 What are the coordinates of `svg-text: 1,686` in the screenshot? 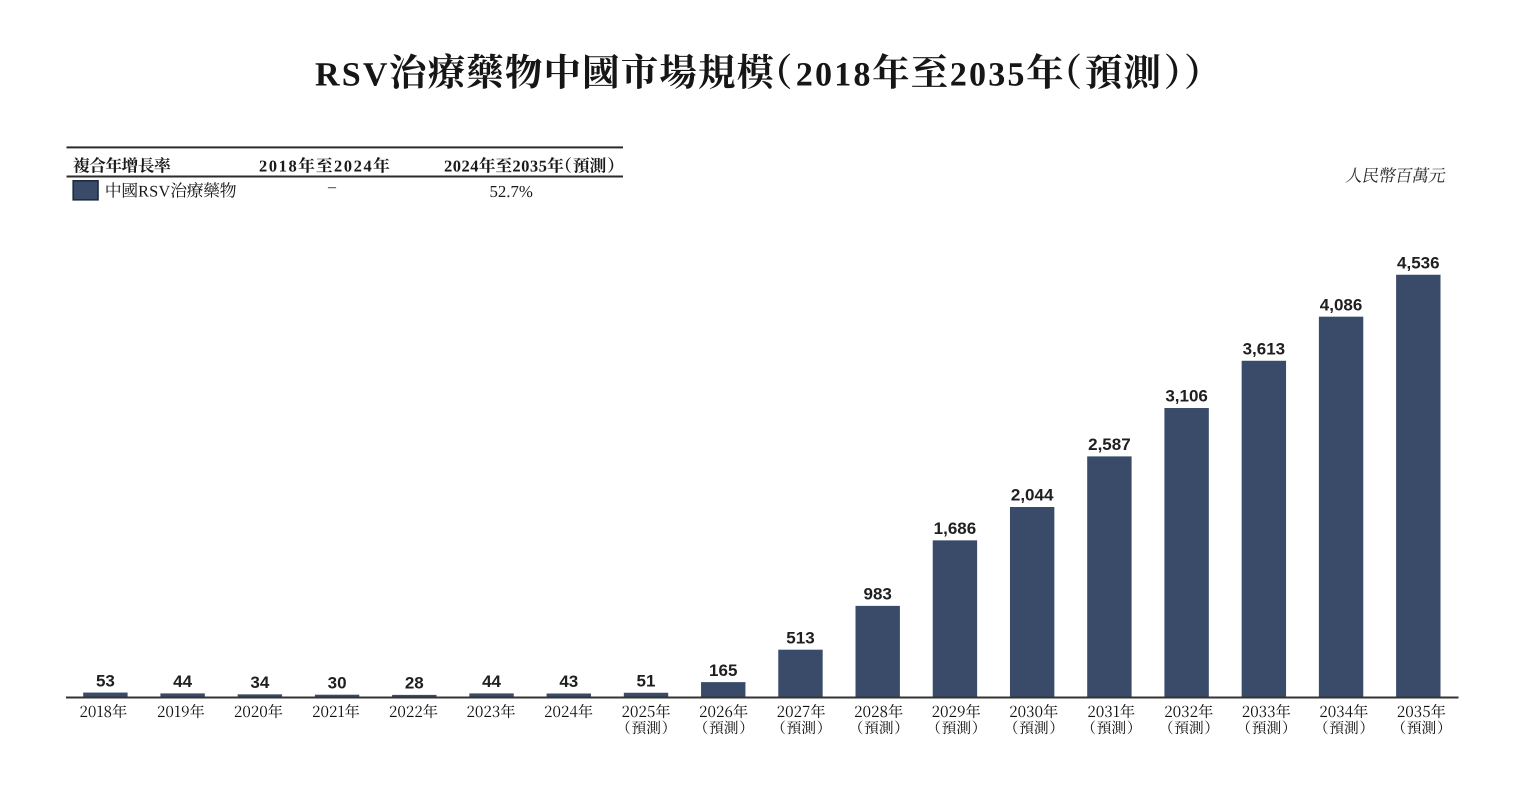 It's located at (955, 528).